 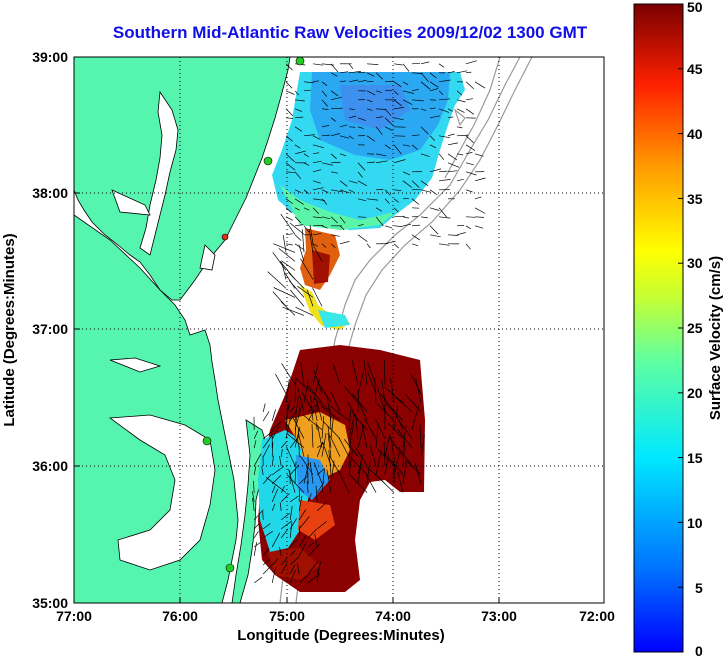 I want to click on colorbar-tick-label: 0, so click(x=699, y=651).